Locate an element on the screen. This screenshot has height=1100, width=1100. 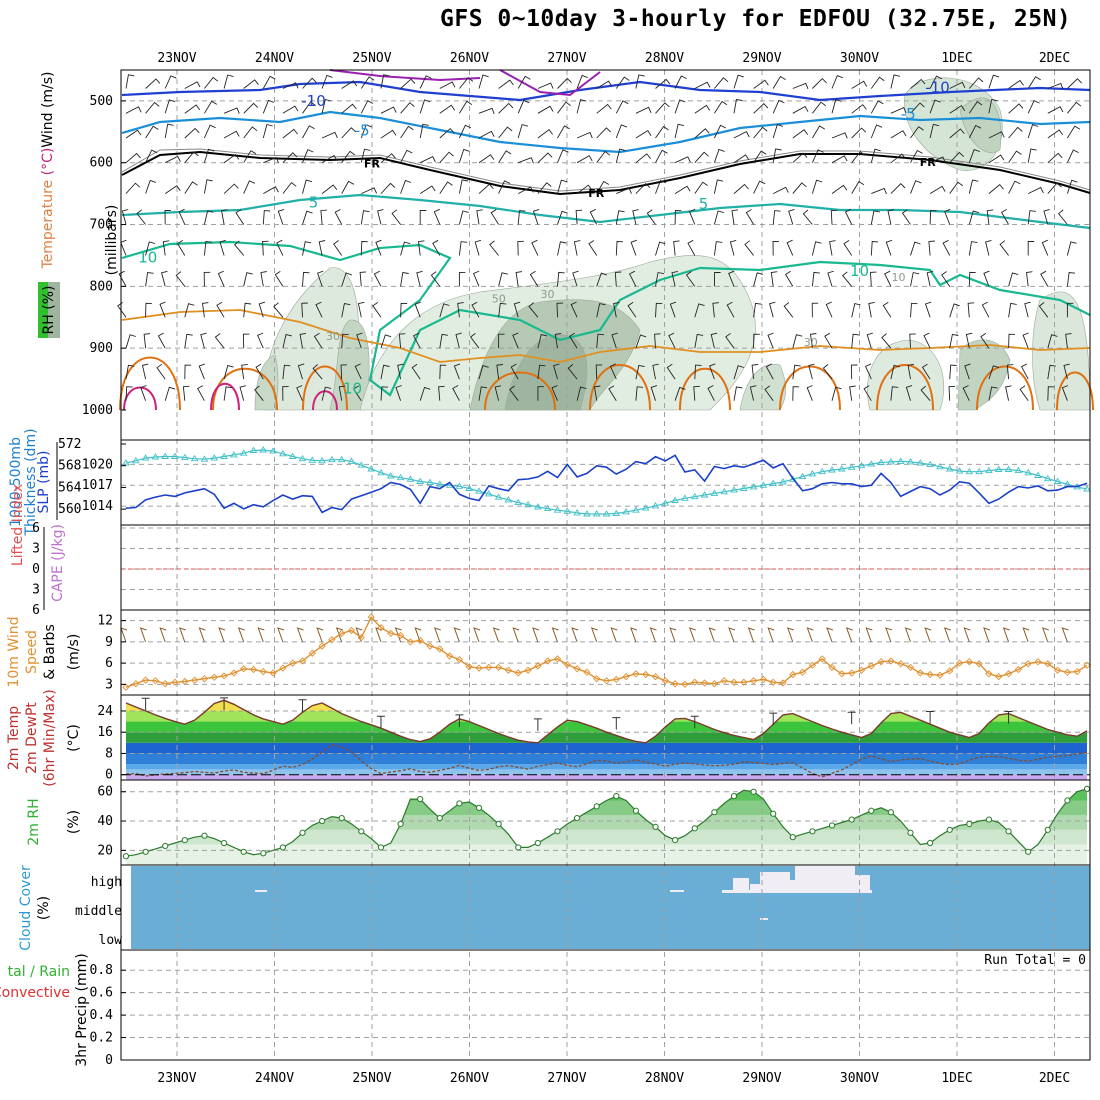
thickness-axis-title-1-part: 1000-500mb is located at coordinates (16, 482).